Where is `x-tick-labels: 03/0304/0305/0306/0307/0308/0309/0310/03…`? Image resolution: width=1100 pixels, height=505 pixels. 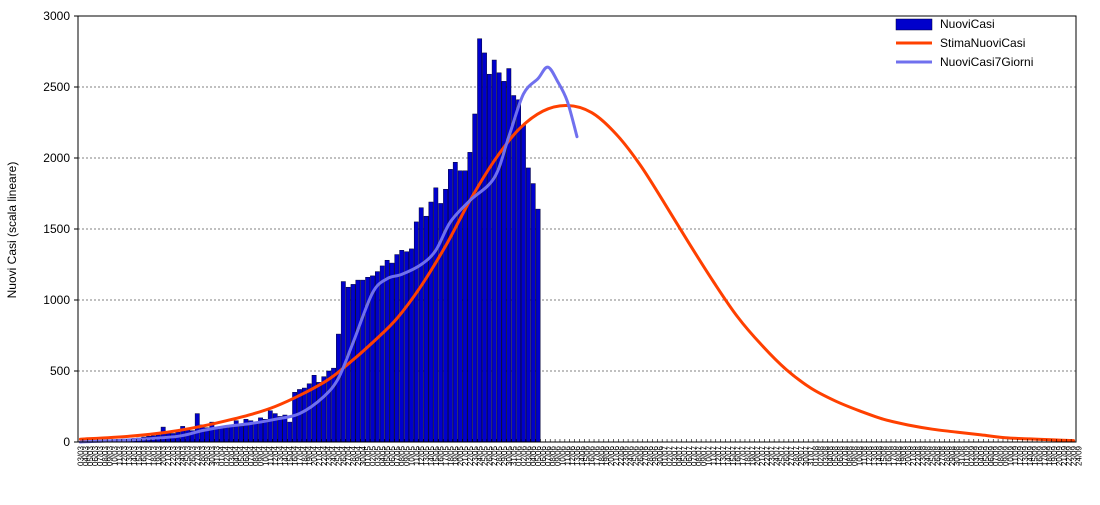
x-tick-labels: 03/0304/0305/0306/0307/0308/0309/0310/03… is located at coordinates (579, 455).